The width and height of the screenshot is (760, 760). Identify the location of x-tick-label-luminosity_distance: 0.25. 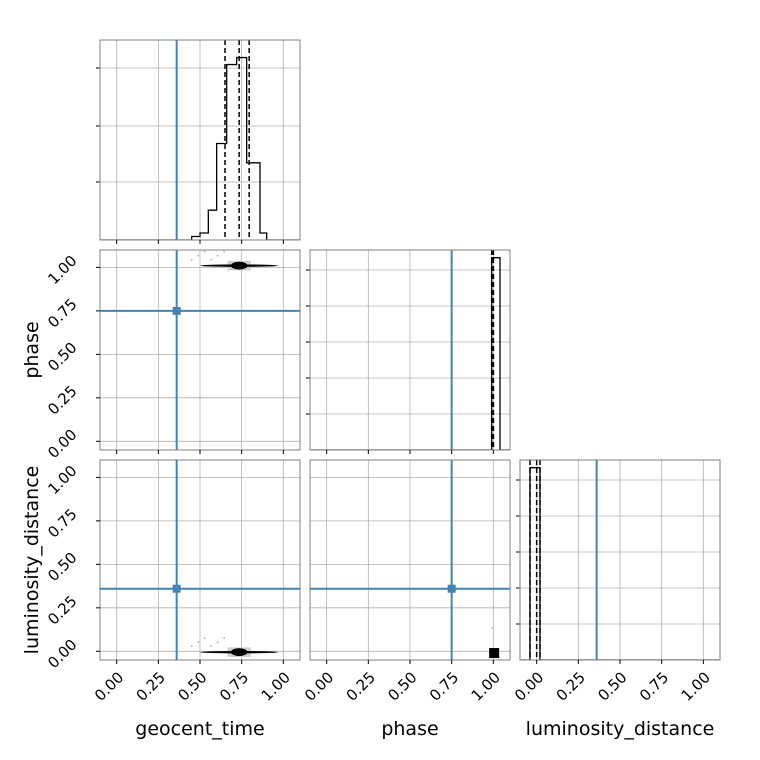
(571, 686).